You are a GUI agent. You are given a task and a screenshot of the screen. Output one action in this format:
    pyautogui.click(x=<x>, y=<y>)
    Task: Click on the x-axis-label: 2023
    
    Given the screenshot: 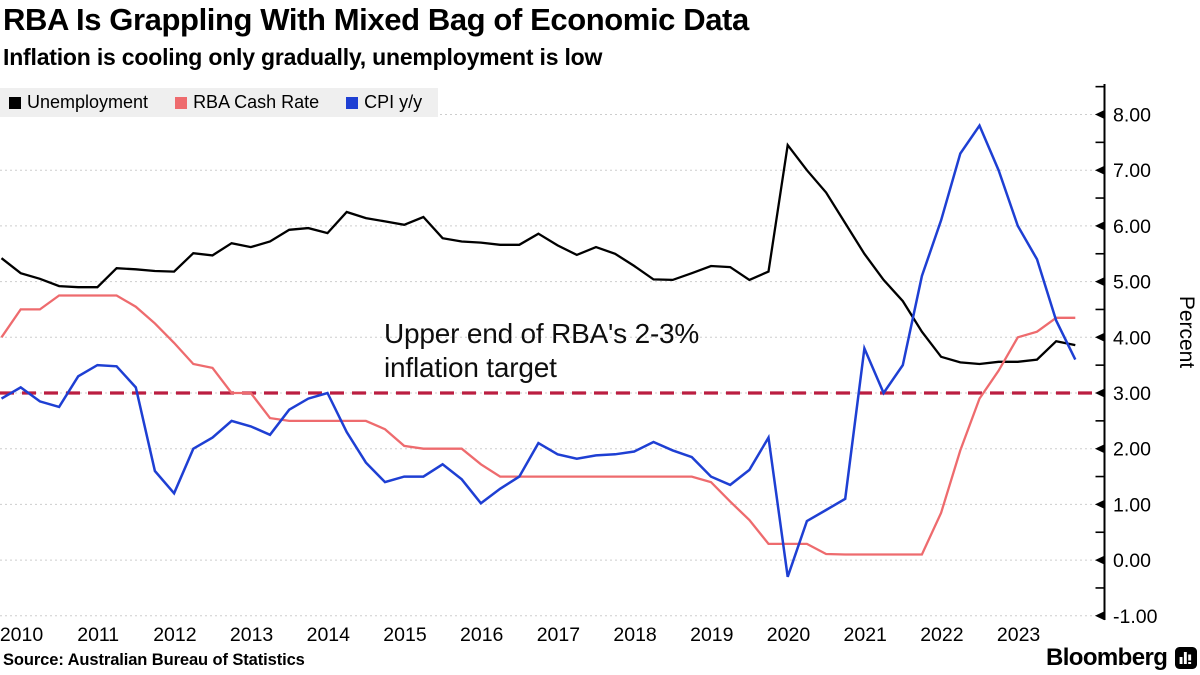 What is the action you would take?
    pyautogui.click(x=1018, y=635)
    